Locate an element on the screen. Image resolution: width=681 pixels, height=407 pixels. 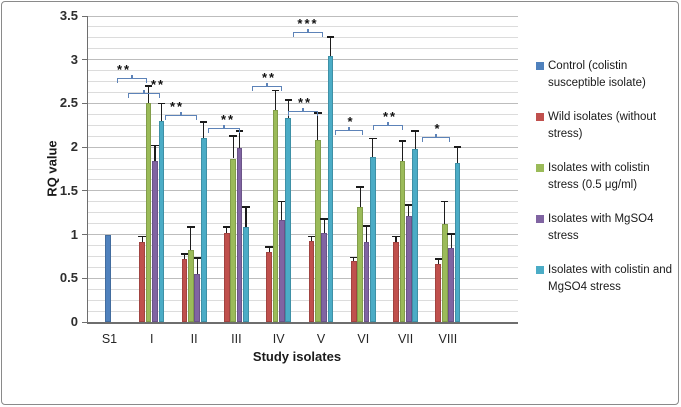
x-category-label: VI is located at coordinates (363, 339).